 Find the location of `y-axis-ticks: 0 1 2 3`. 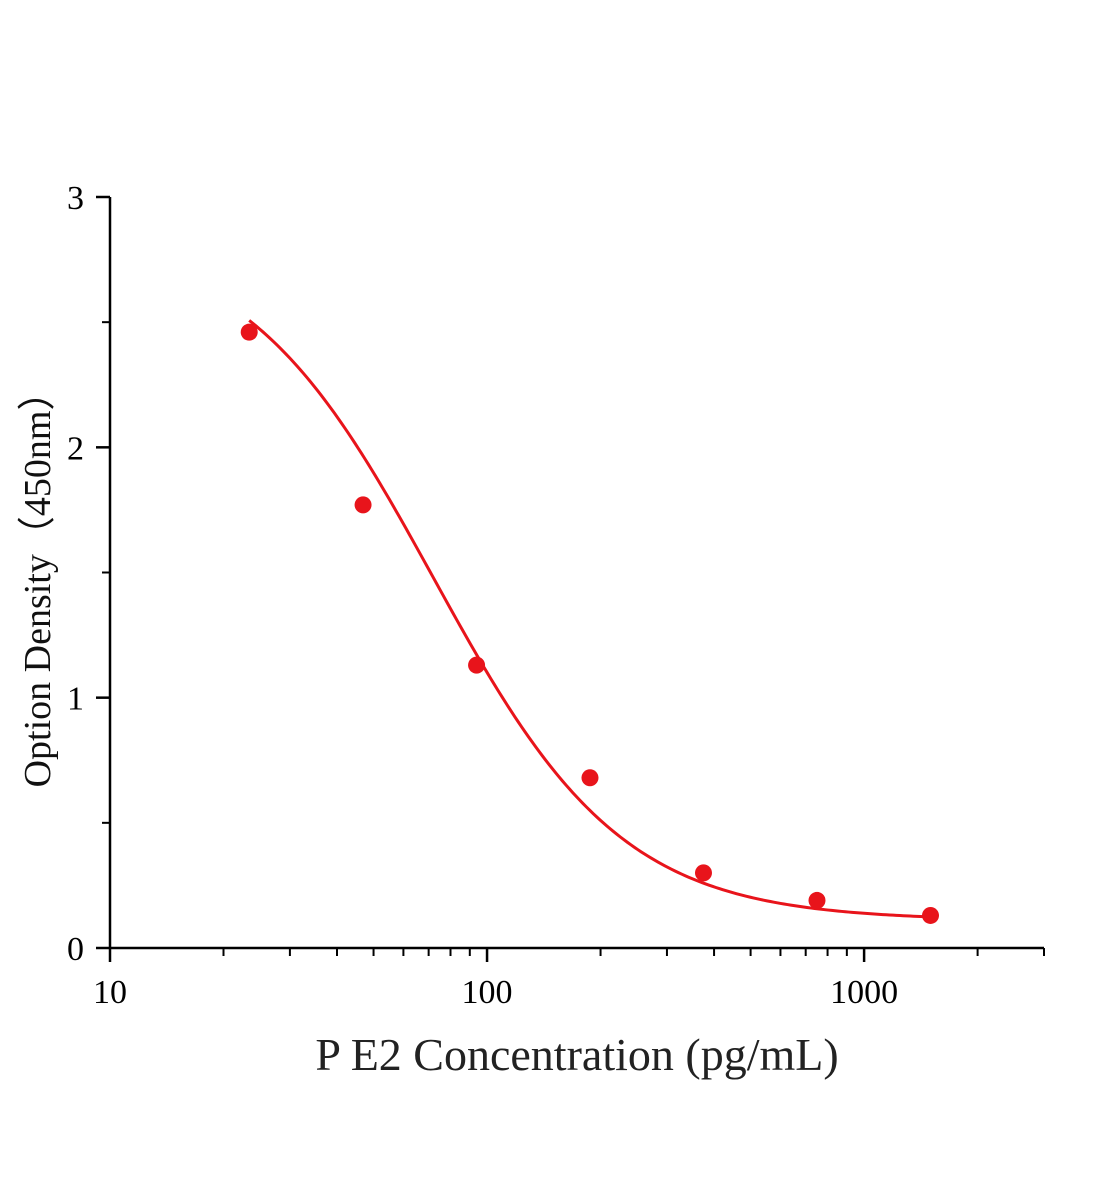

y-axis-ticks: 0 1 2 3 is located at coordinates (88, 574).